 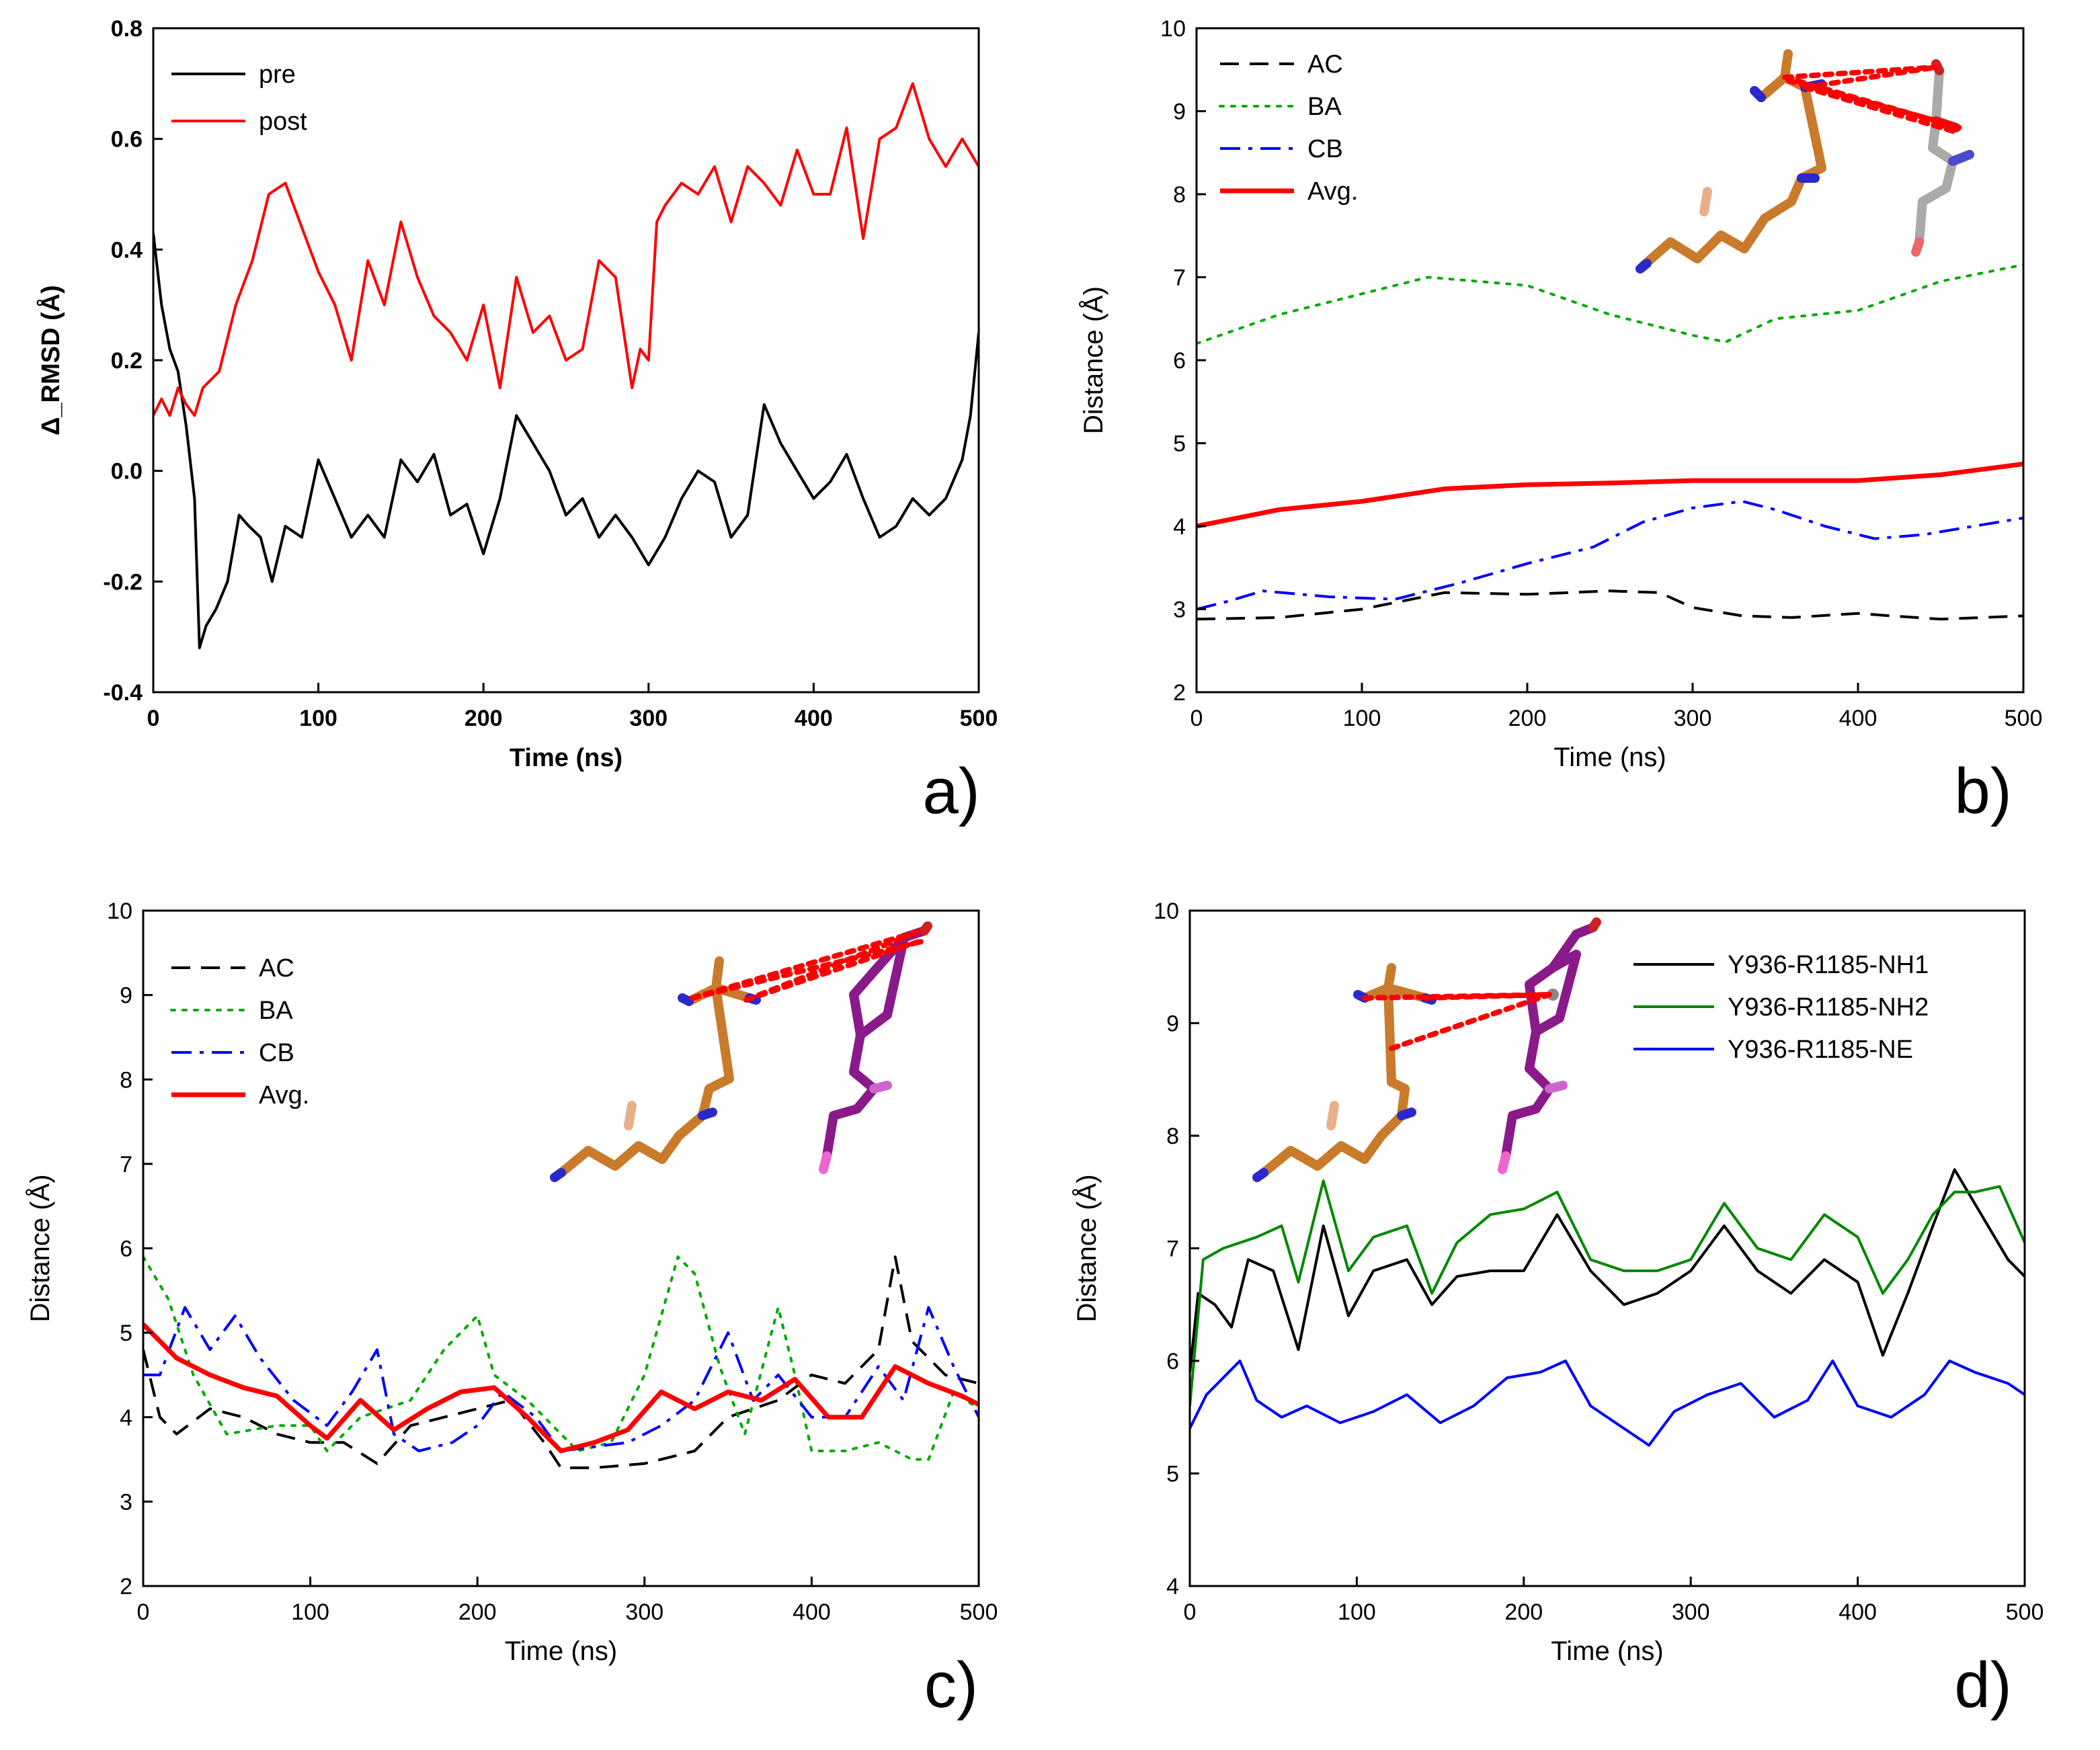 I want to click on series-line-pre, so click(x=566, y=441).